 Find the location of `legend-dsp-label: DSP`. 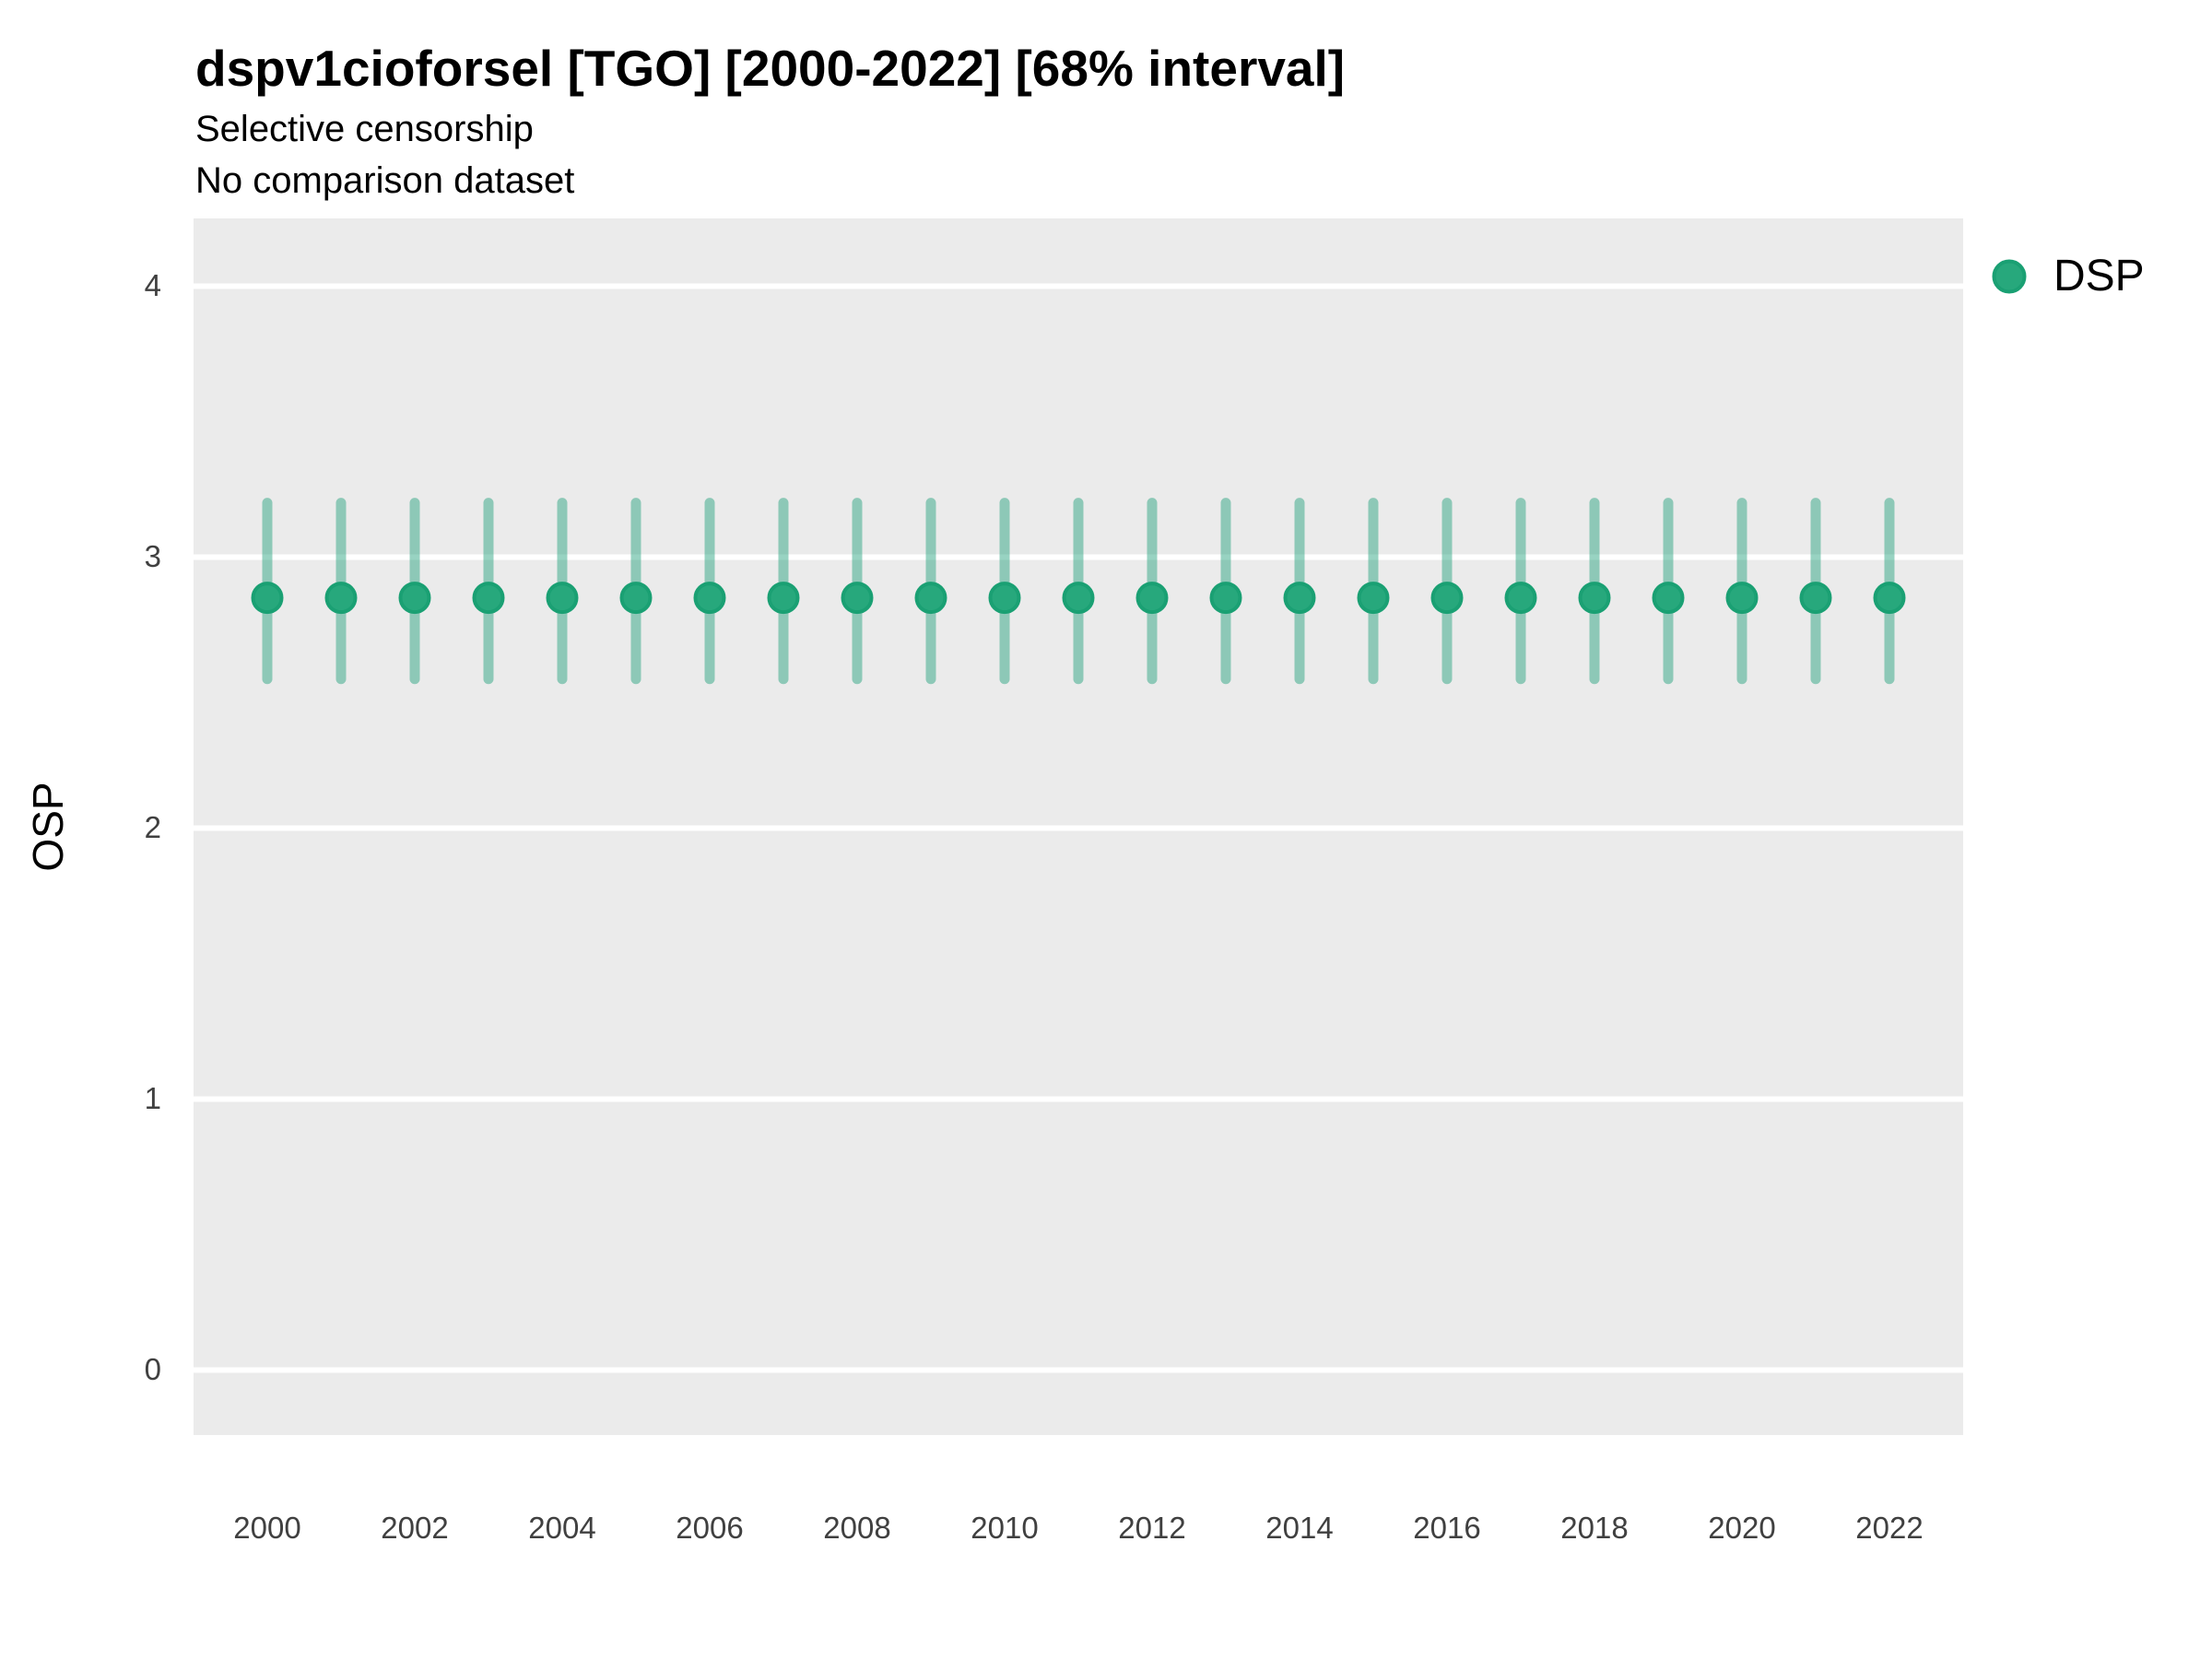

legend-dsp-label: DSP is located at coordinates (2099, 276).